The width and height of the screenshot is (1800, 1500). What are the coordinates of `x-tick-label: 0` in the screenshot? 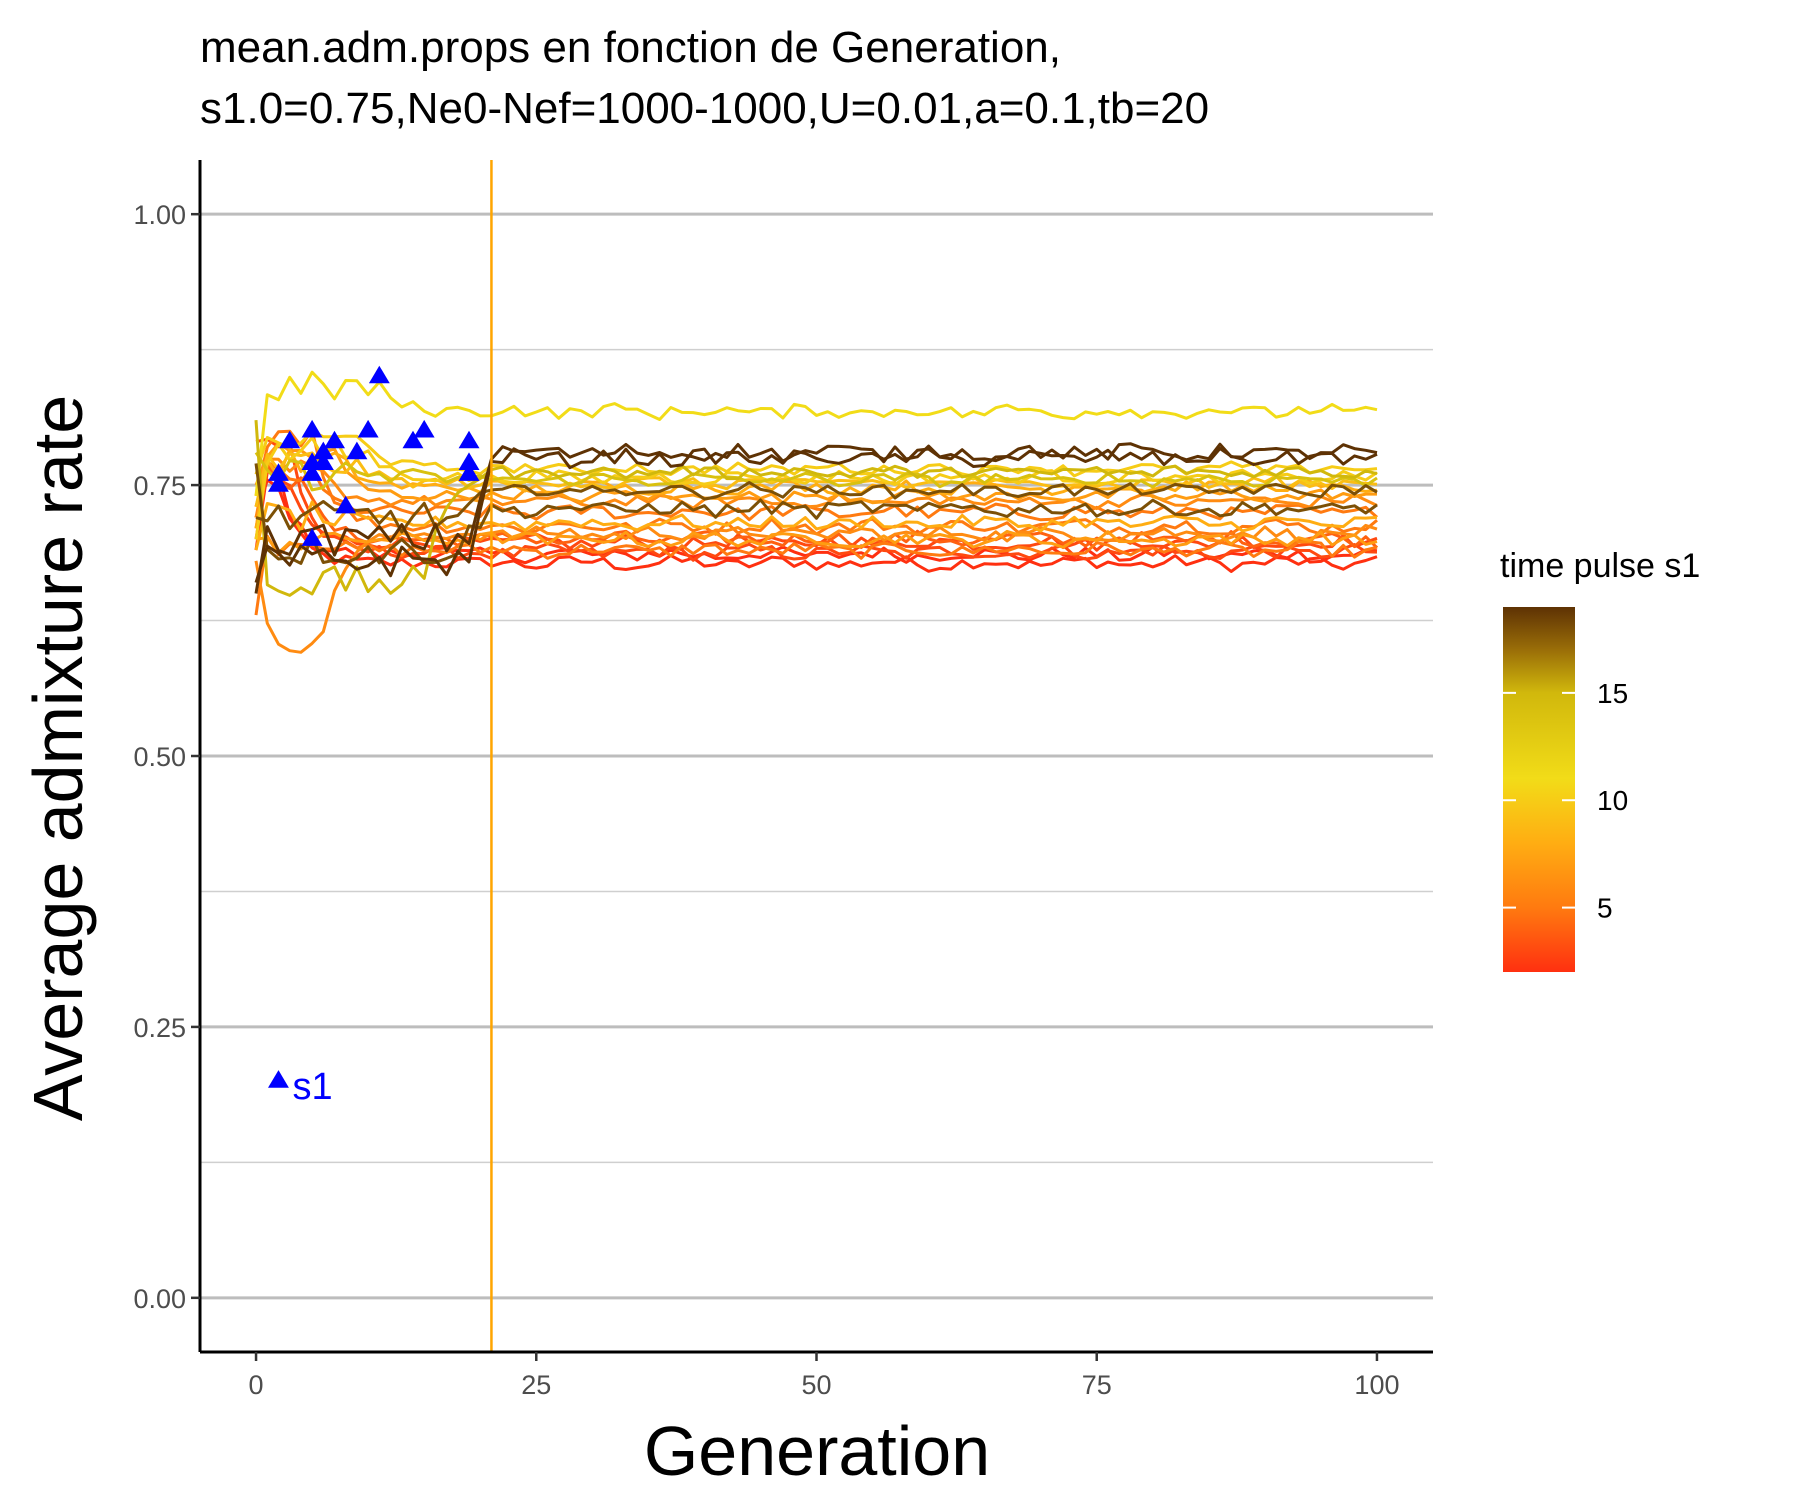 It's located at (256, 1385).